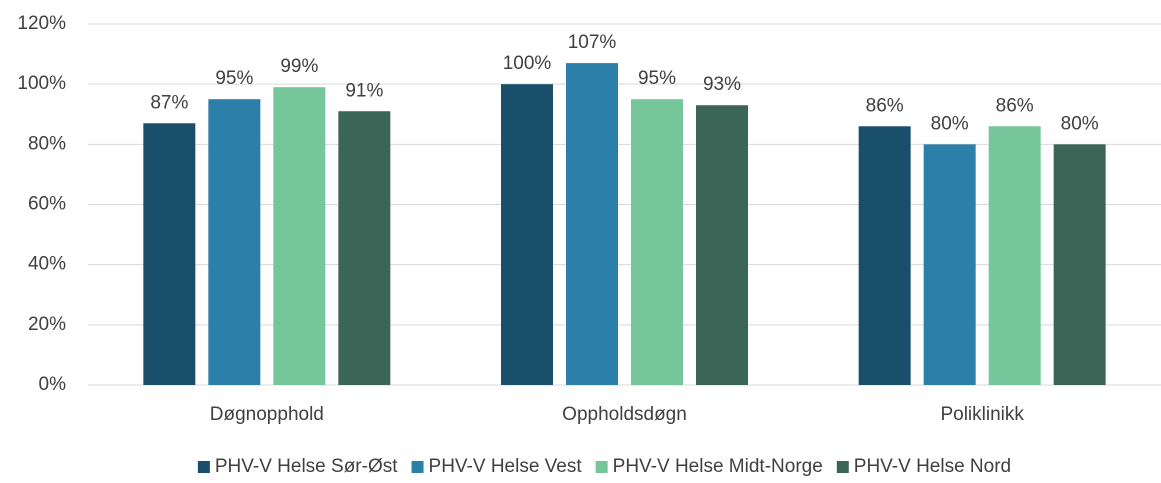  I want to click on legend-label: PHV-V Helse Nord, so click(932, 466).